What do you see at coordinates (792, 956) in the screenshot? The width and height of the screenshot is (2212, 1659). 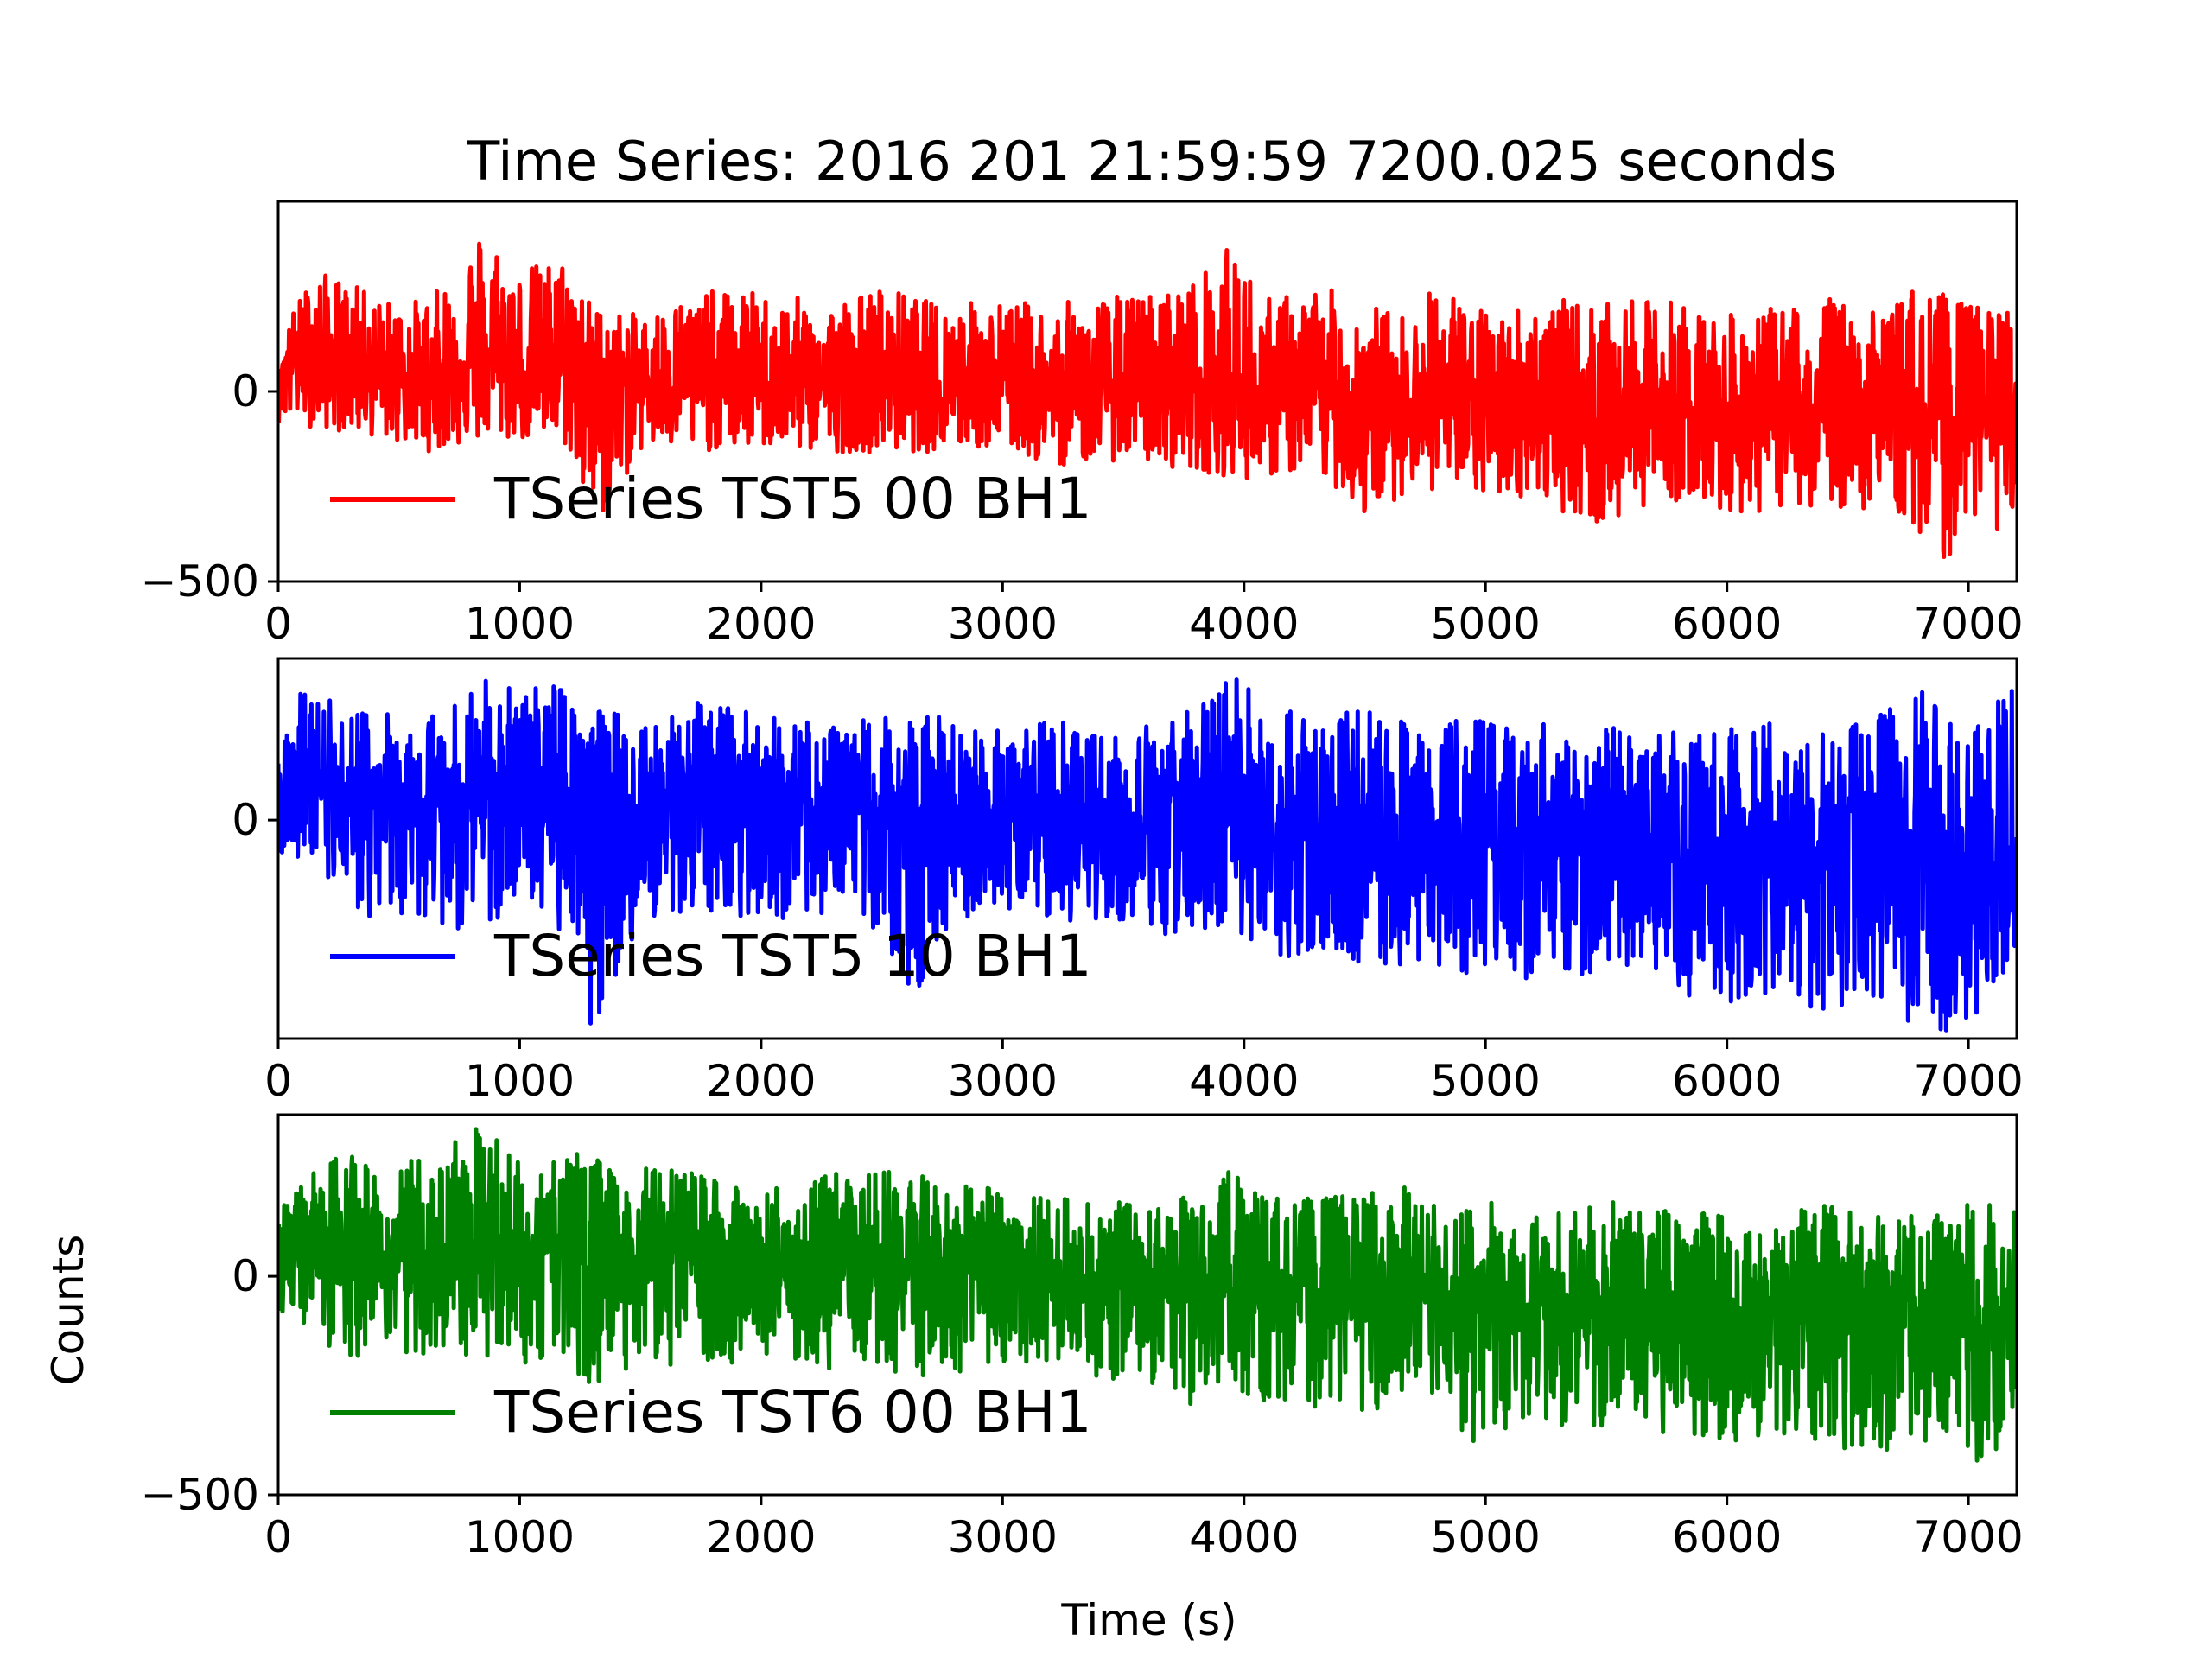 I see `legend-entry: TSeries TST5 10 BH1` at bounding box center [792, 956].